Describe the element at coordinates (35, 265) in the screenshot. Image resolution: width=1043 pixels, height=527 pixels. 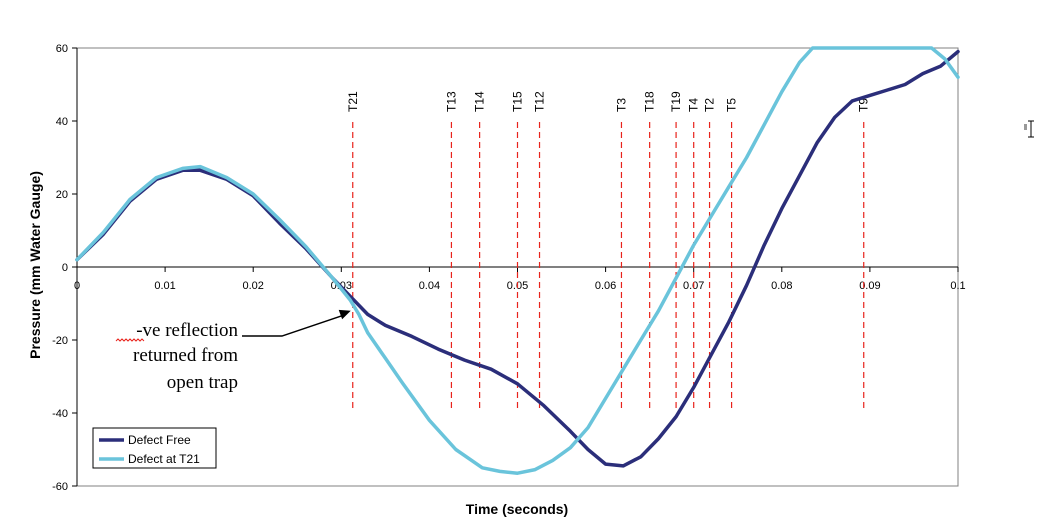
I see `y-axis-title: Pressure (mm Water Gauge)` at that location.